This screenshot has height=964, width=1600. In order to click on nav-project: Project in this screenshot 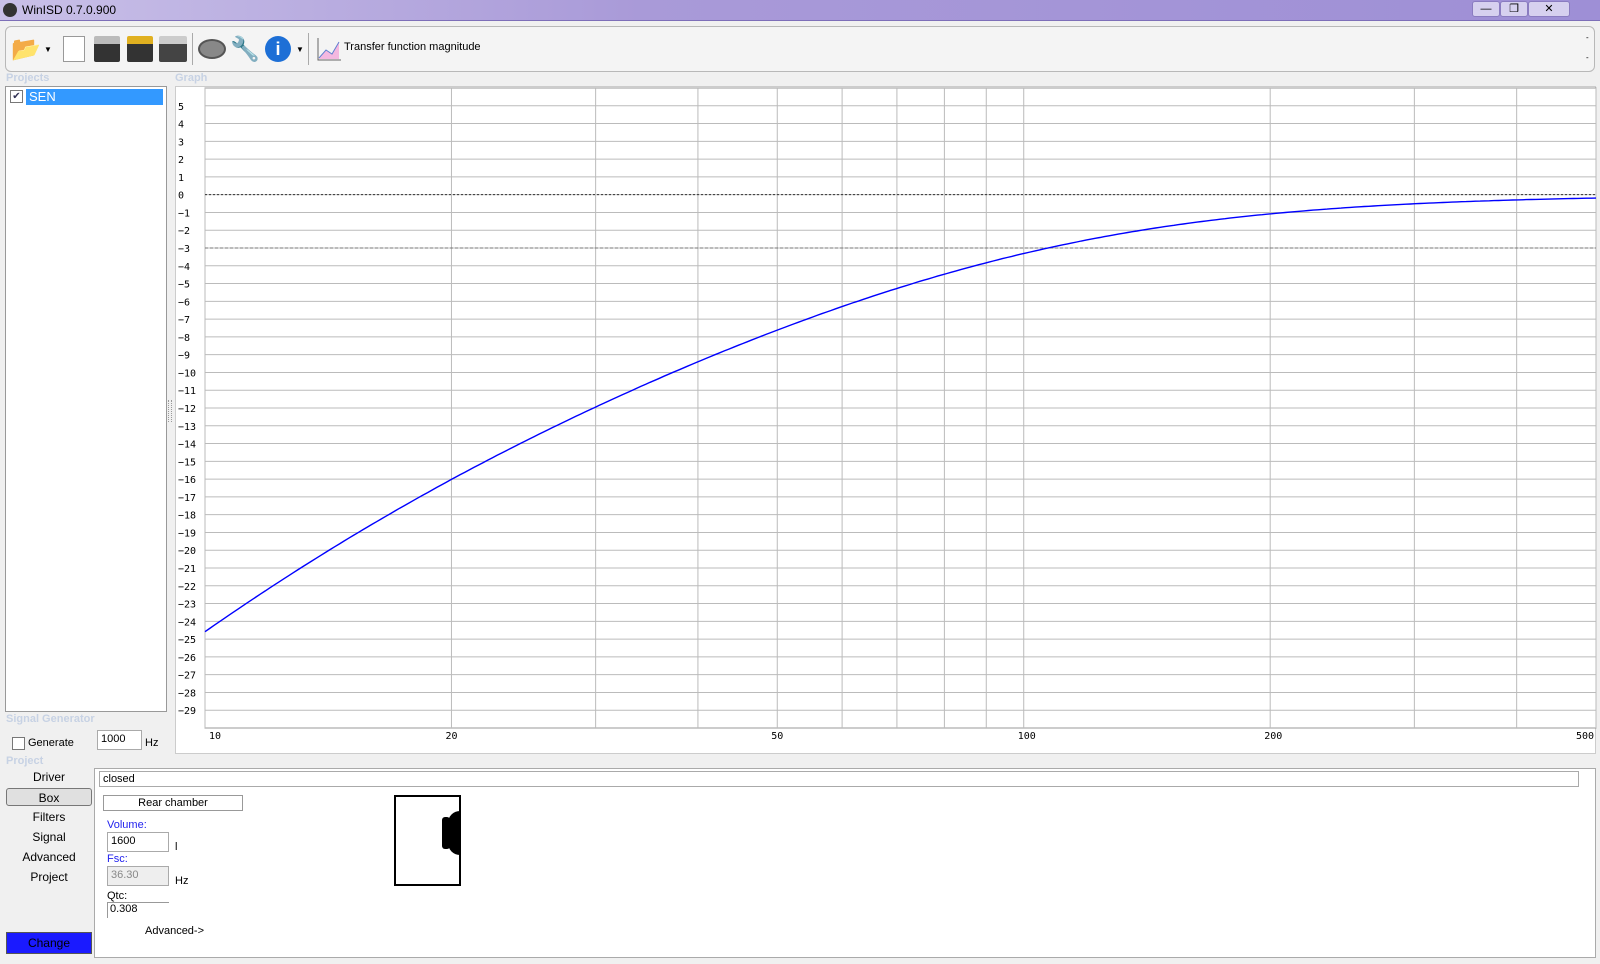, I will do `click(49, 877)`.